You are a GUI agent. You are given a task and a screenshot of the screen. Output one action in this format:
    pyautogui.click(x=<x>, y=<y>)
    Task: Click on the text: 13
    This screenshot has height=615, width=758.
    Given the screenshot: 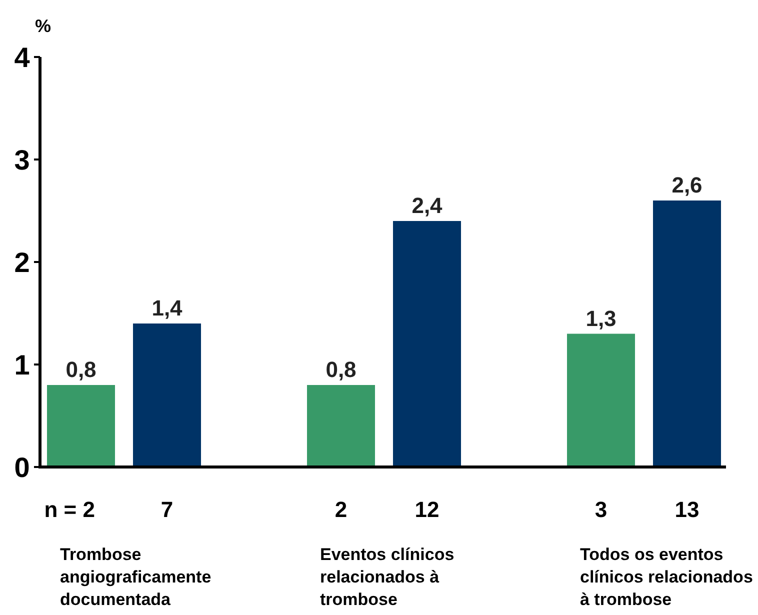 What is the action you would take?
    pyautogui.click(x=687, y=509)
    